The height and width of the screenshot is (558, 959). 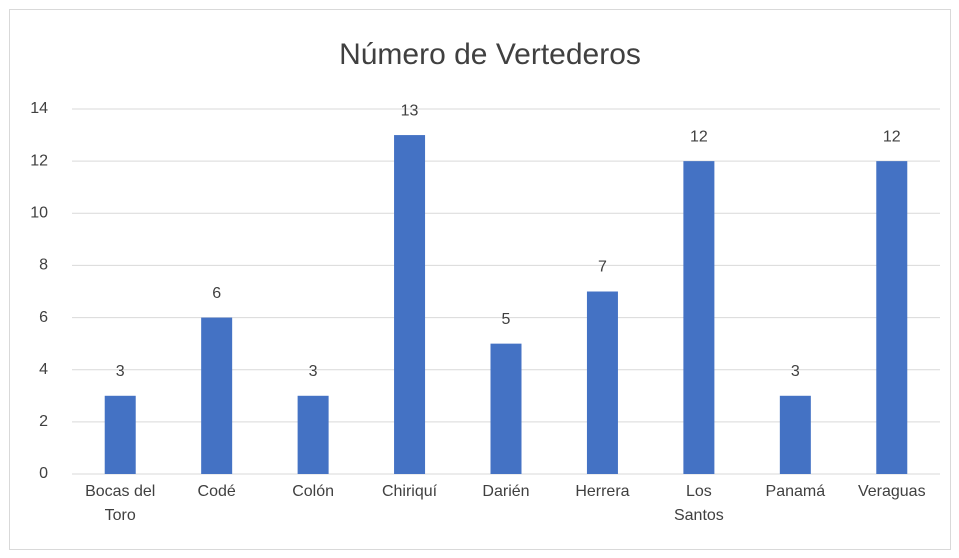 I want to click on x-tick-label: Herrera, so click(x=602, y=491).